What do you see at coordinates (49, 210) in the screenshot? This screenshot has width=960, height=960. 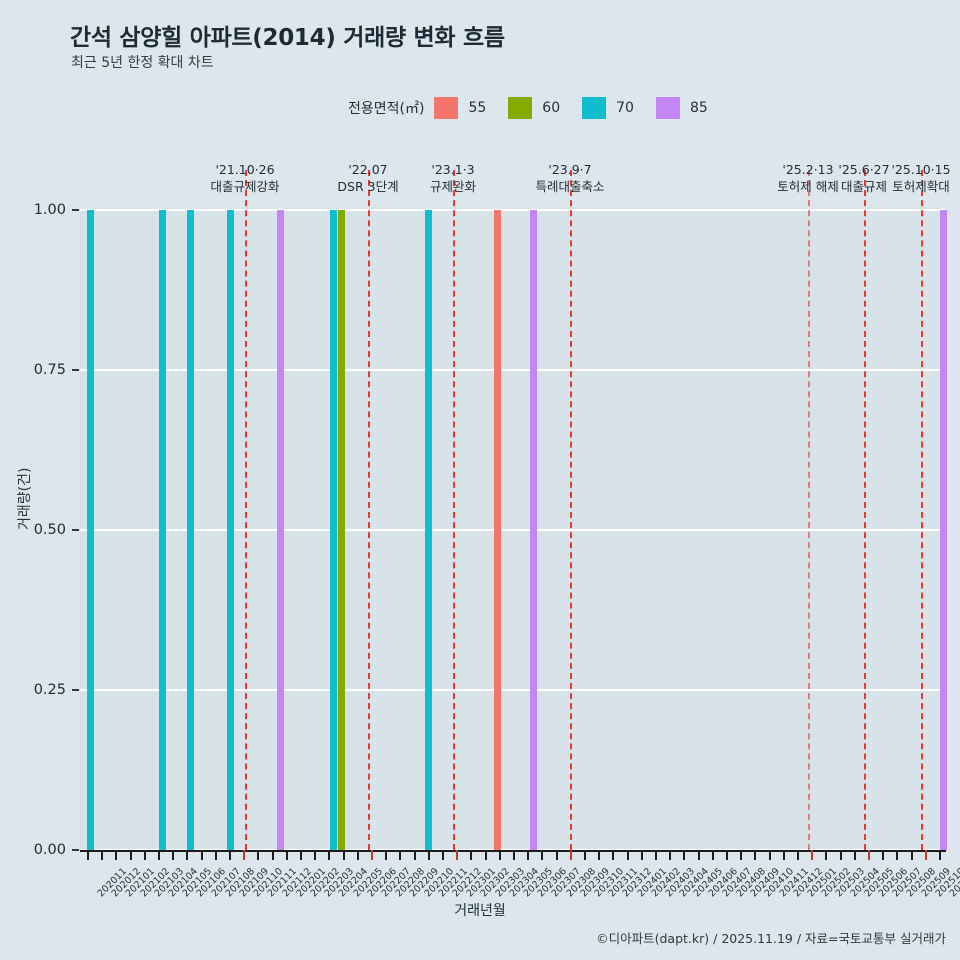 I see `y-tick-label: 1.00` at bounding box center [49, 210].